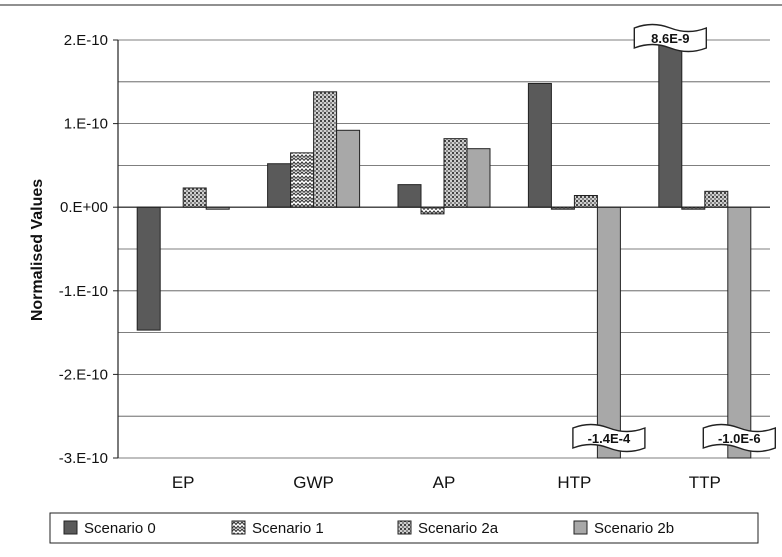  What do you see at coordinates (585, 201) in the screenshot?
I see `bar-htp-scenario-2a` at bounding box center [585, 201].